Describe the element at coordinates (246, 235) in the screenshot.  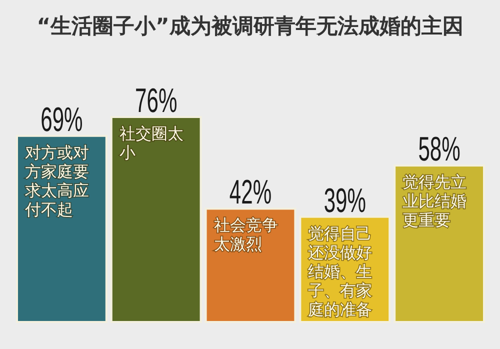
I see `x-tick-label: 社会竞争太激烈` at that location.